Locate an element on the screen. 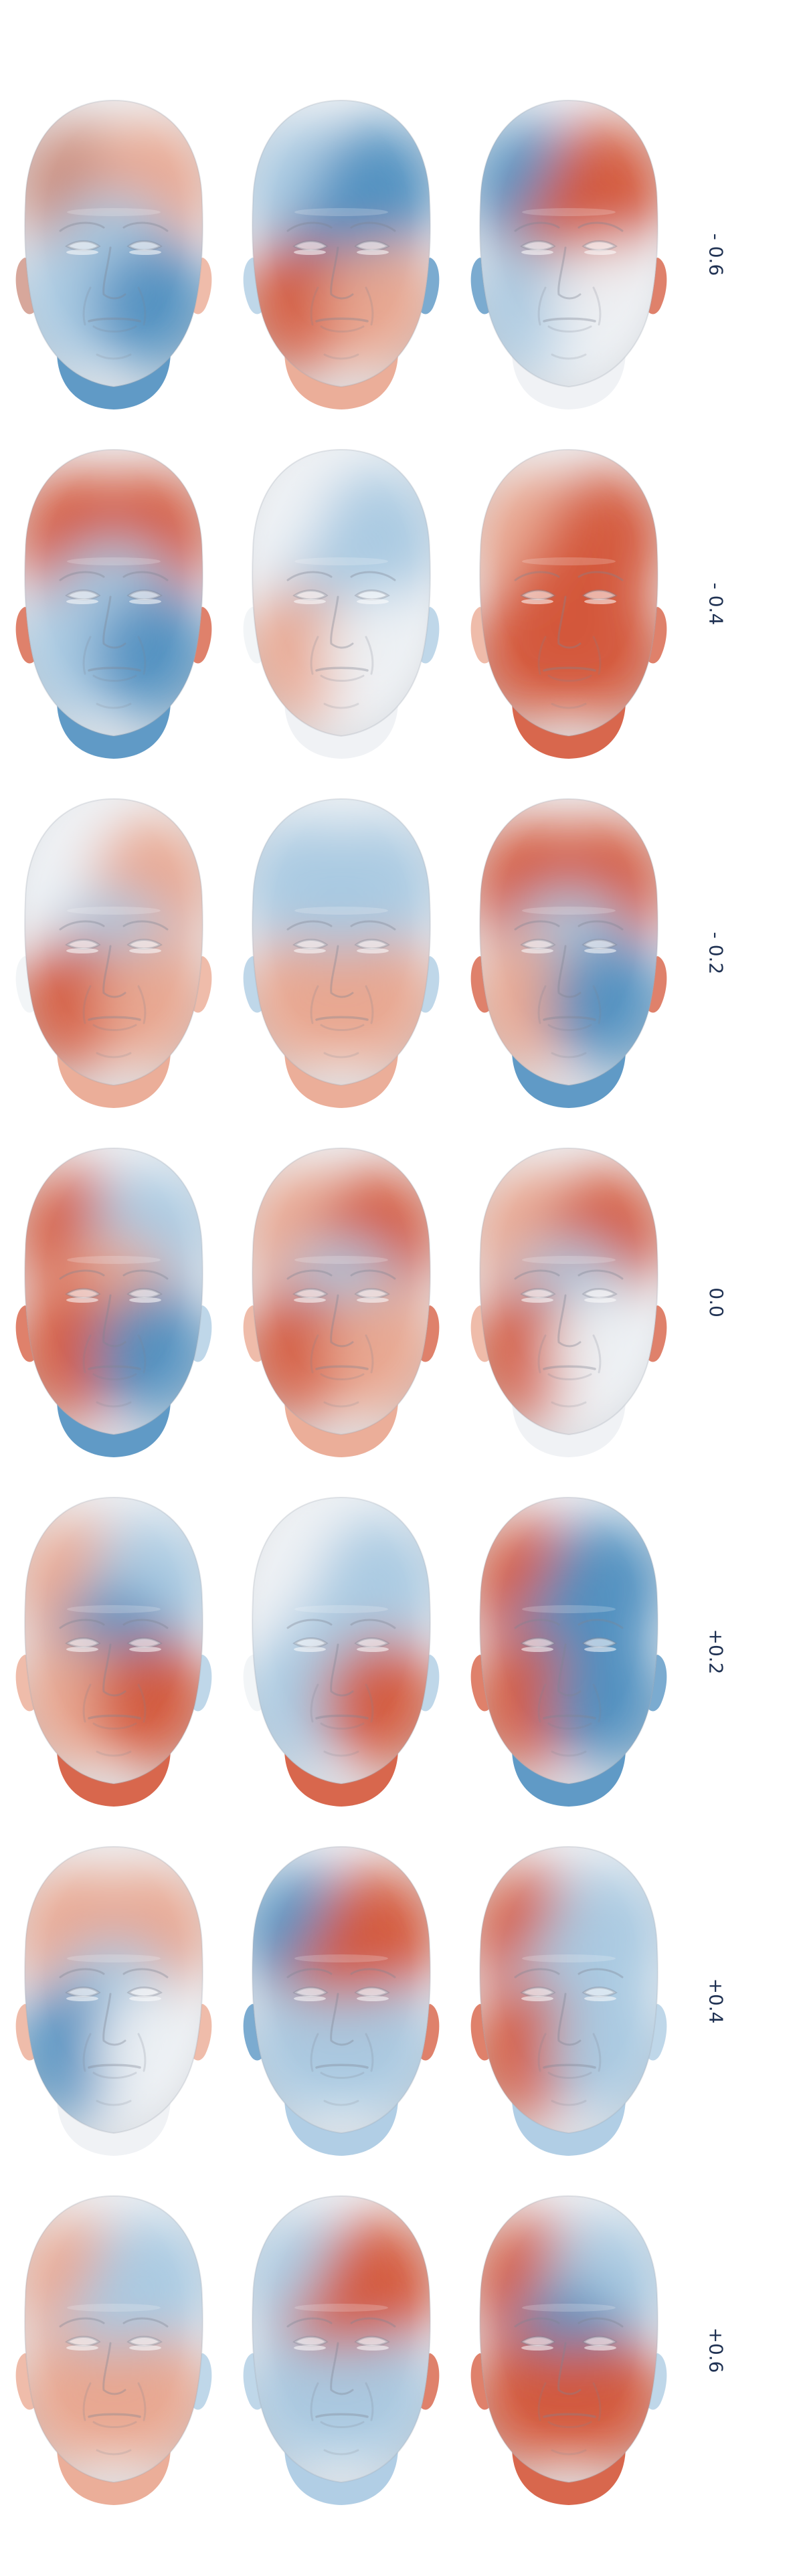 This screenshot has height=2576, width=803. row-label-text: +0.6 is located at coordinates (716, 2350).